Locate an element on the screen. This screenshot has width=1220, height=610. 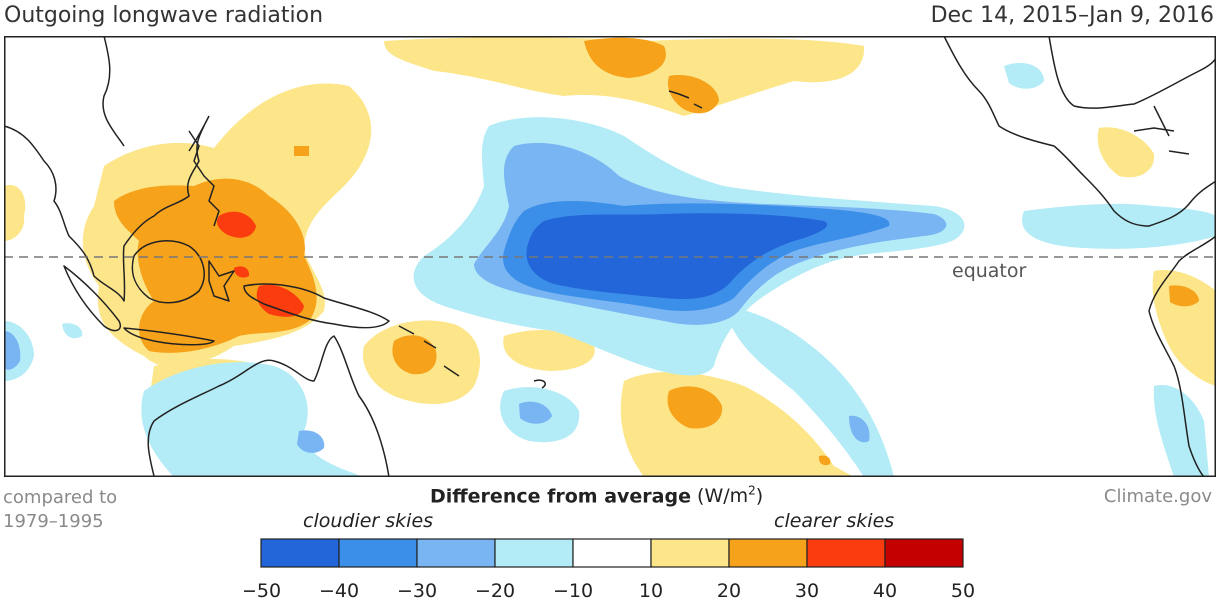
scale-tick-label: −20 is located at coordinates (495, 591).